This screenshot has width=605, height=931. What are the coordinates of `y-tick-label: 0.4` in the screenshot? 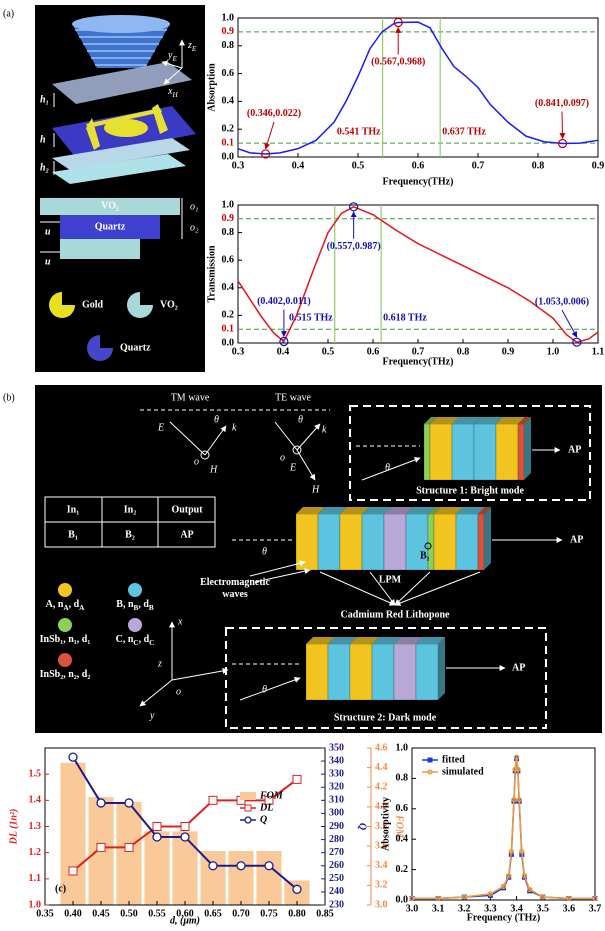 It's located at (402, 838).